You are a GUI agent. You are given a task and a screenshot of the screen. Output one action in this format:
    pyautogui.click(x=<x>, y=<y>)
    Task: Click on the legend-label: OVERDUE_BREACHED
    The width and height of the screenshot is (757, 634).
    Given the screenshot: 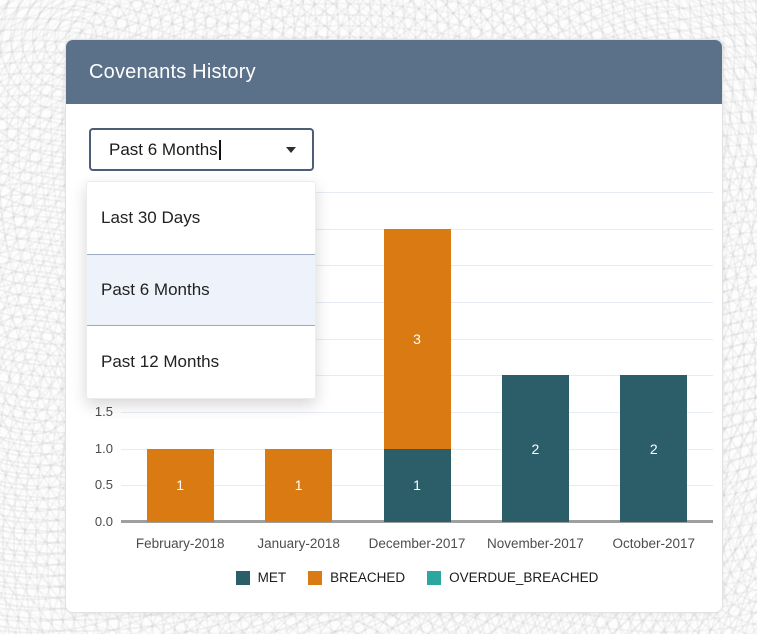 What is the action you would take?
    pyautogui.click(x=524, y=577)
    